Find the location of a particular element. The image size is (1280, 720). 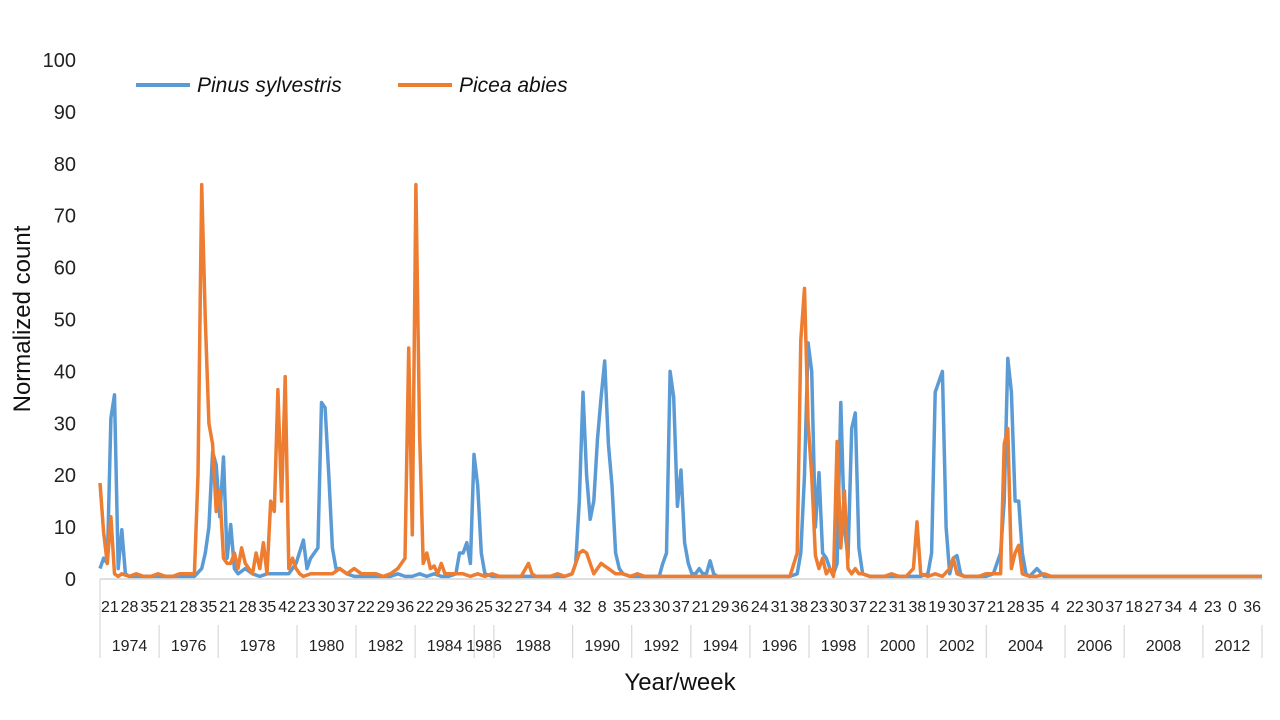

legend-label-picea-abies: Picea abies is located at coordinates (513, 85).